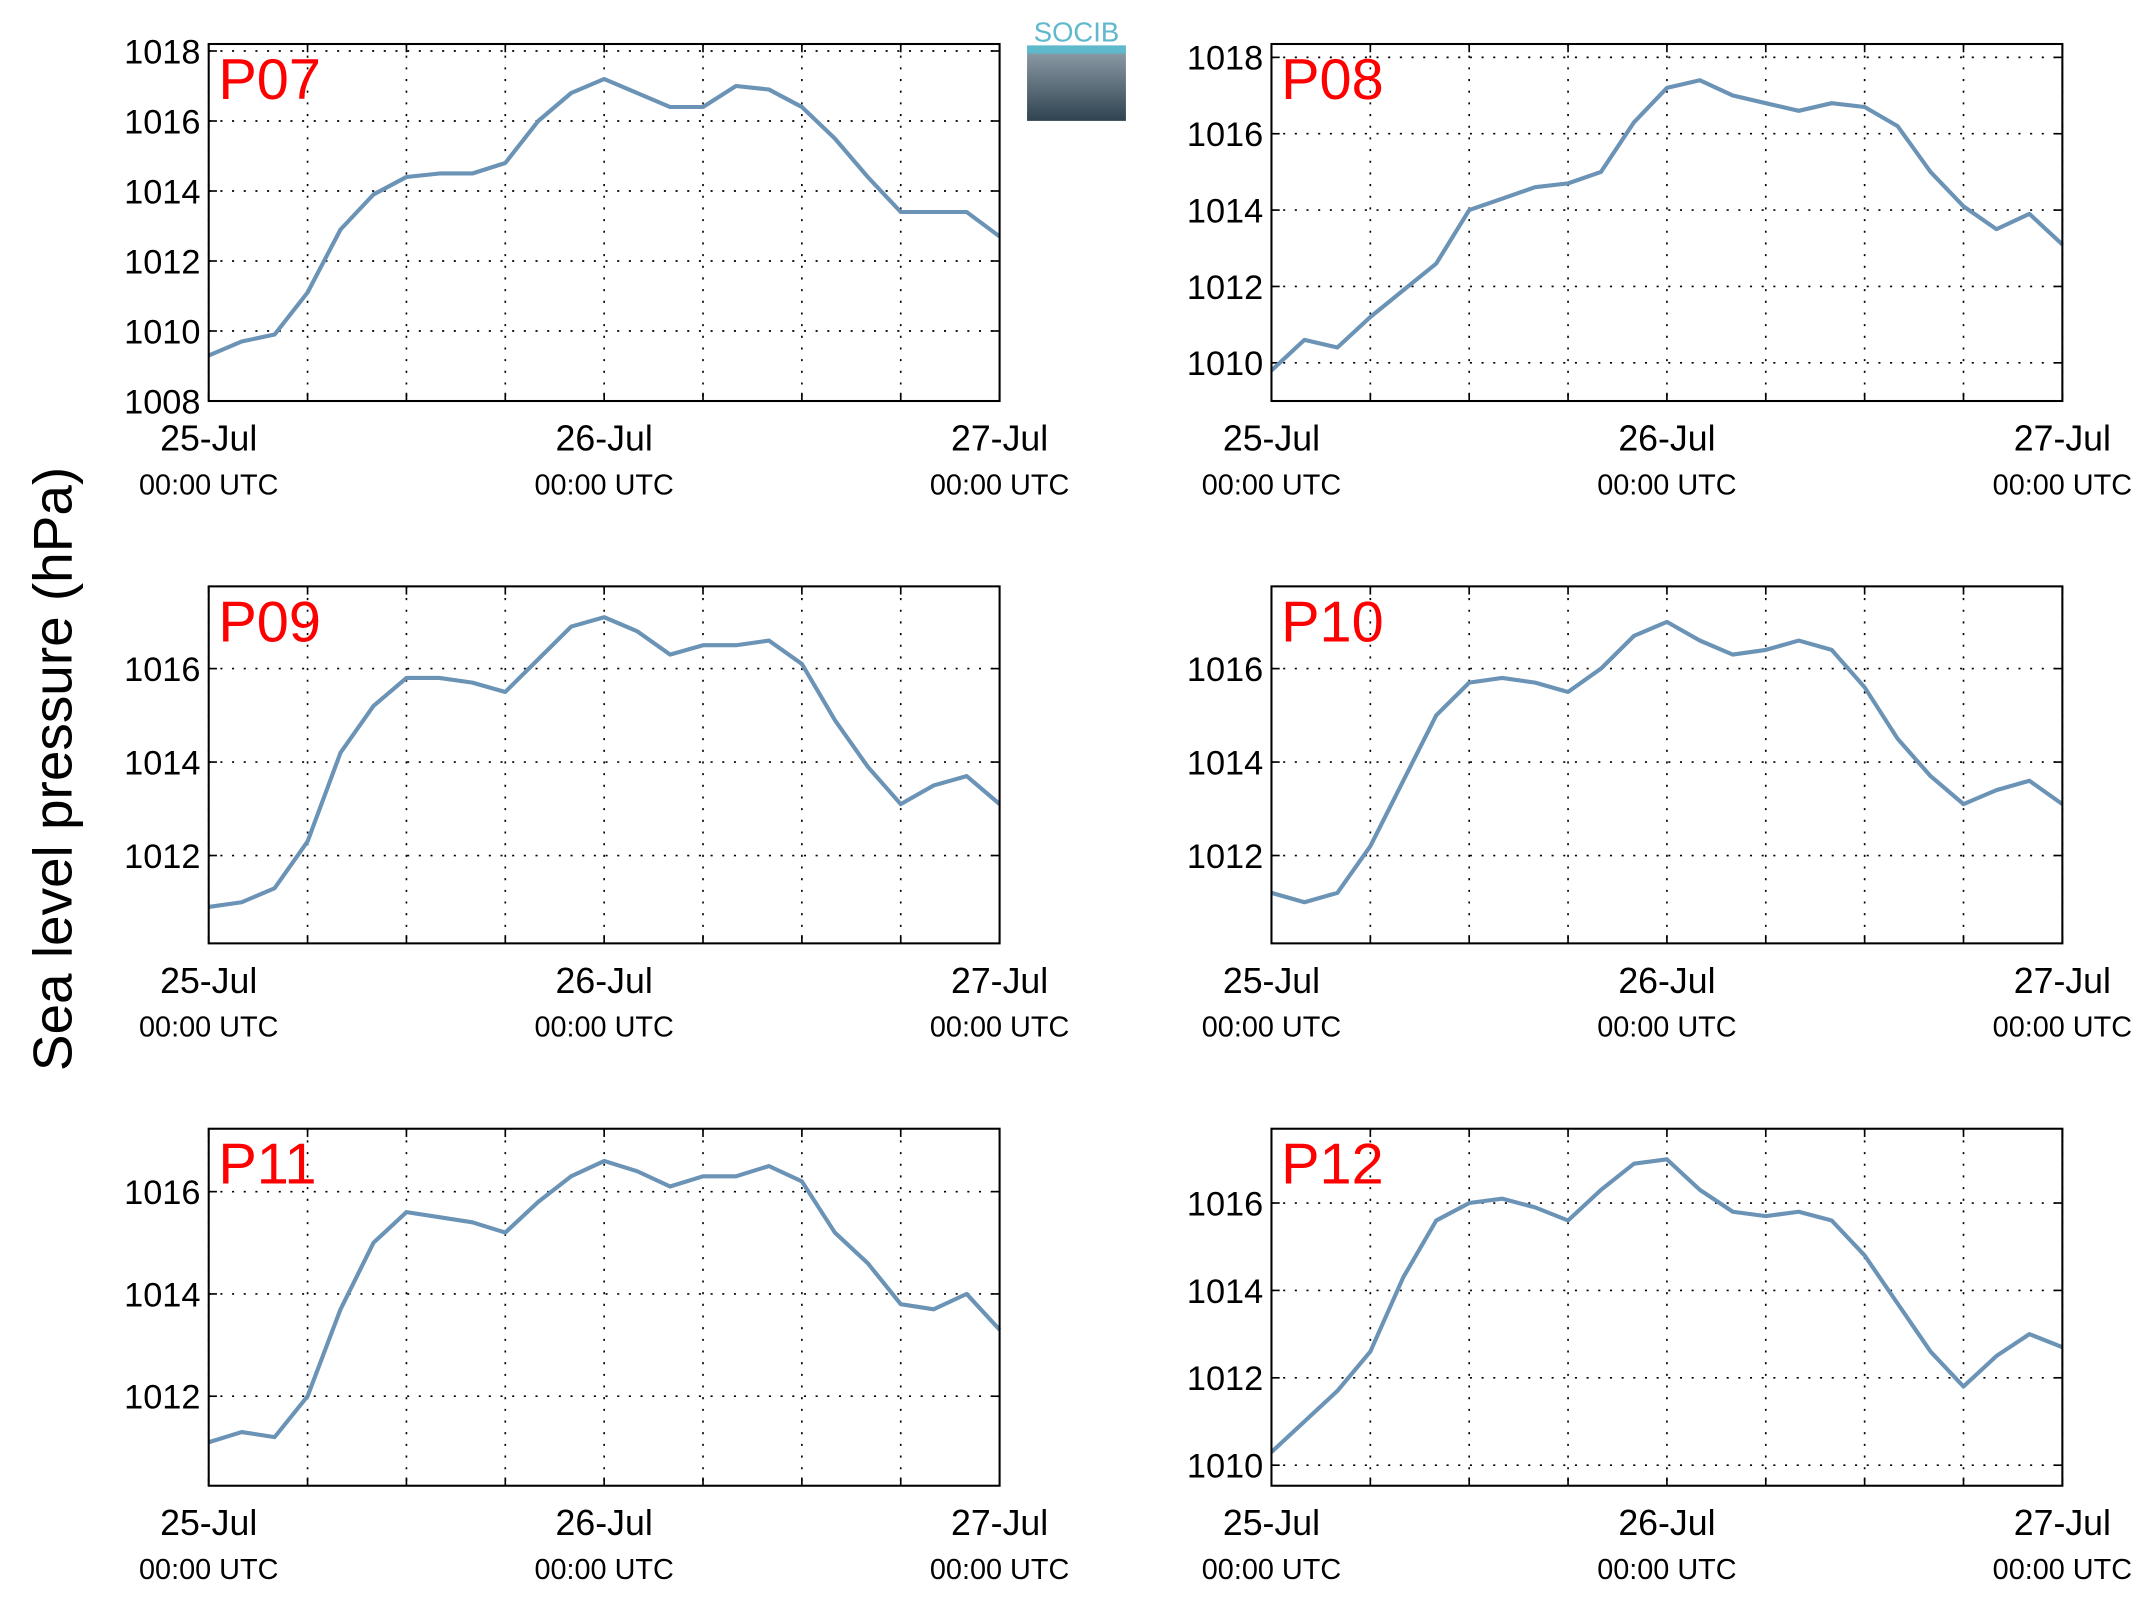 The height and width of the screenshot is (1608, 2142). I want to click on panel-label: P12, so click(1332, 1165).